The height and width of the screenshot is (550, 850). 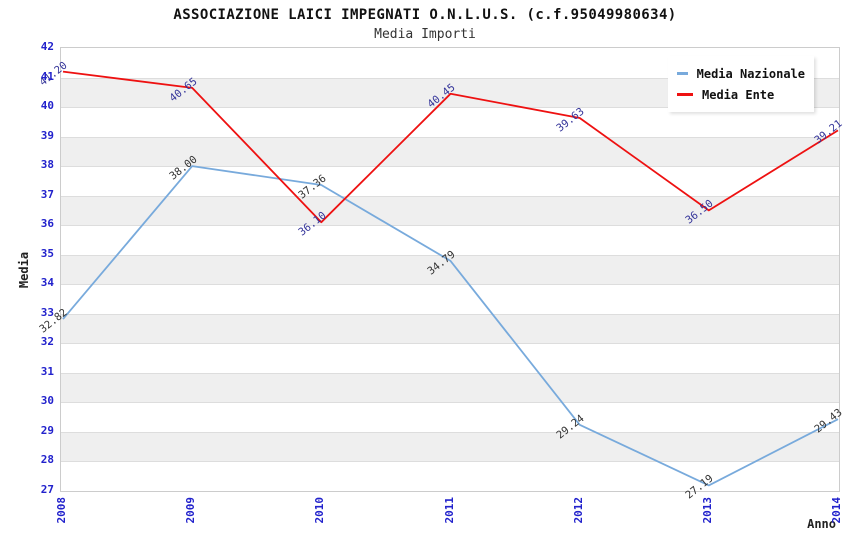 I want to click on y-tick-label: 28, so click(x=47, y=460).